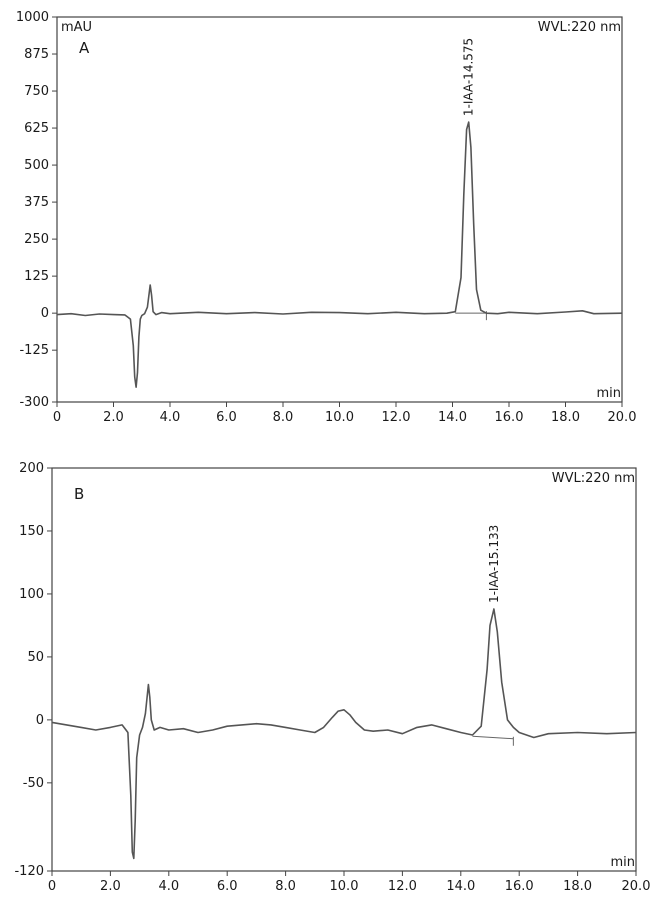  I want to click on y-tick-label: 625, so click(36, 128).